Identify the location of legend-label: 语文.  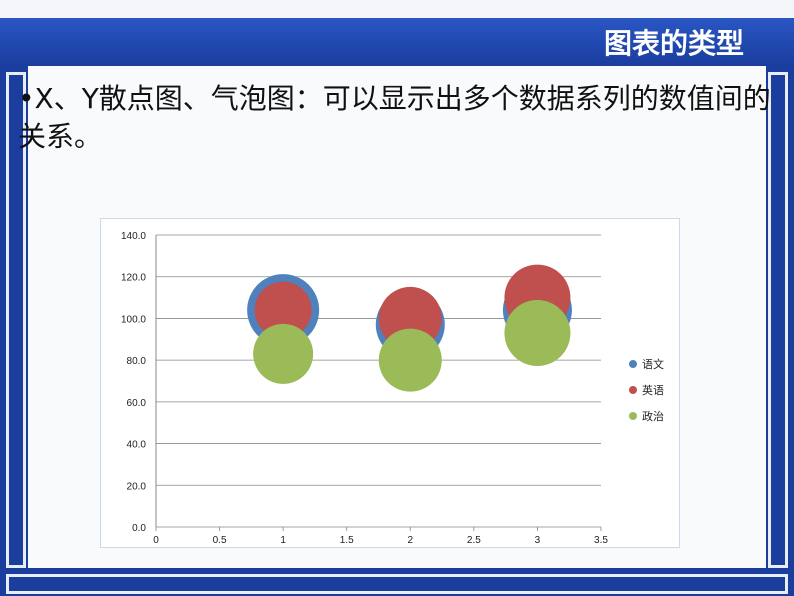
(653, 364).